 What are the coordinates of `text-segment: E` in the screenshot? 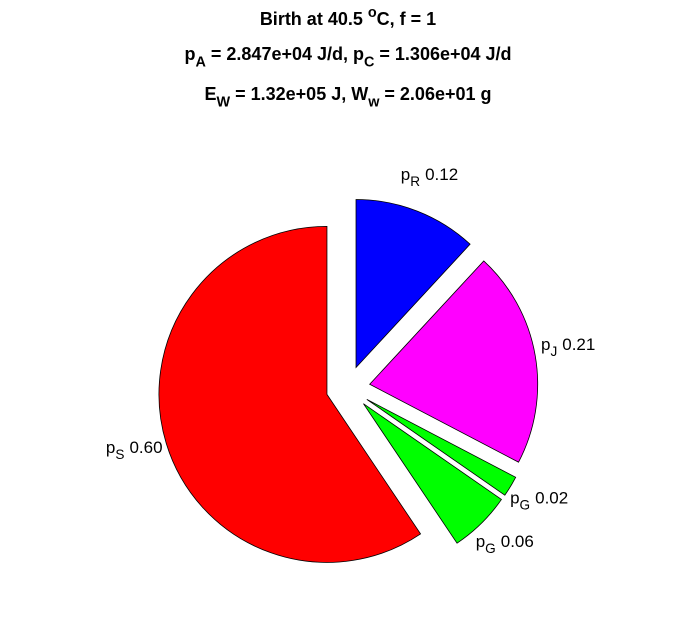 It's located at (211, 94).